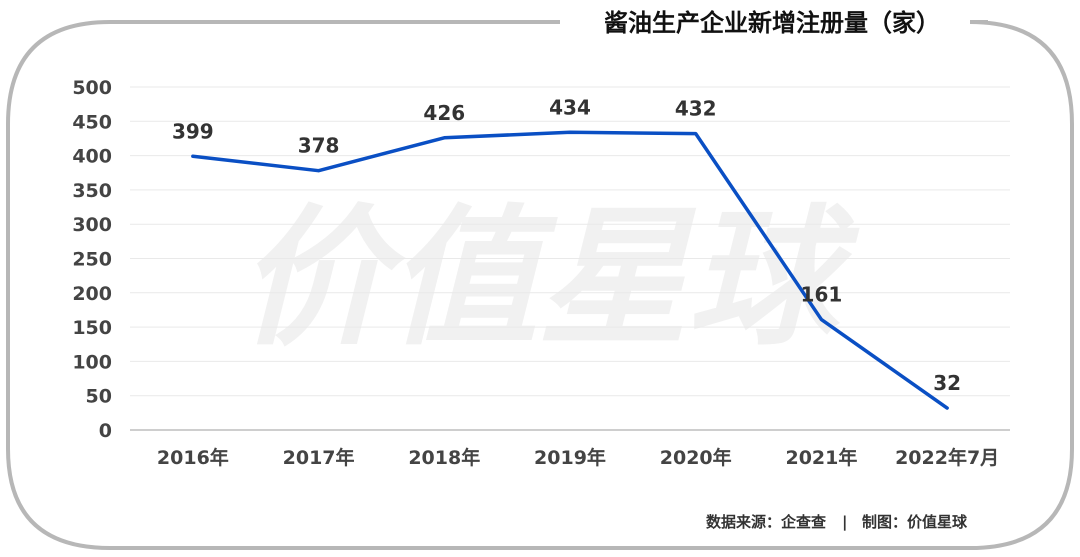  Describe the element at coordinates (444, 457) in the screenshot. I see `x-tick-label: 2018年` at that location.